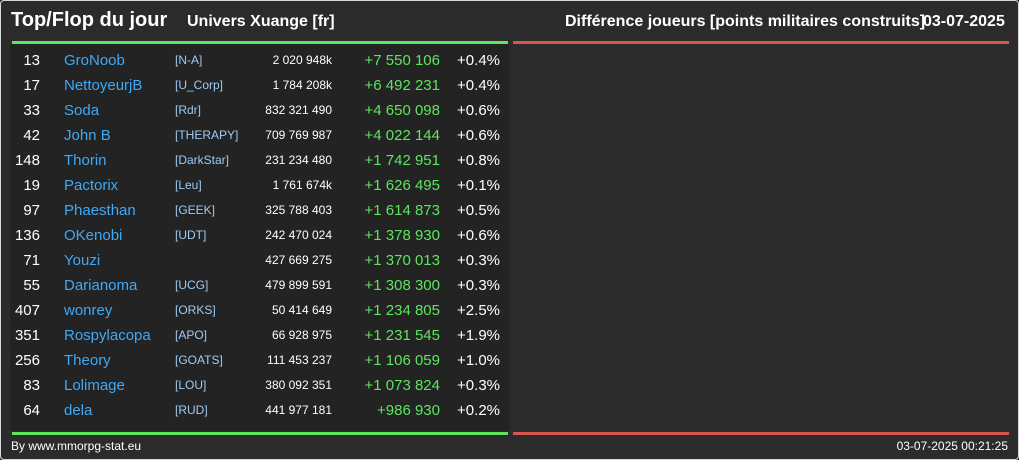 The width and height of the screenshot is (1019, 460). I want to click on points-difference: +1 742 951, so click(402, 160).